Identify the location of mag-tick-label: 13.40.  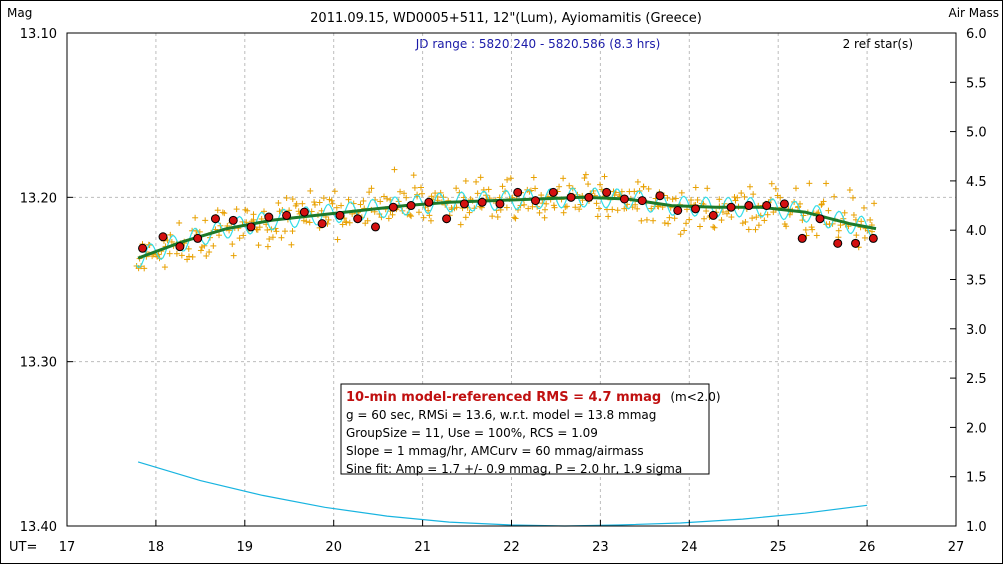
(38, 527).